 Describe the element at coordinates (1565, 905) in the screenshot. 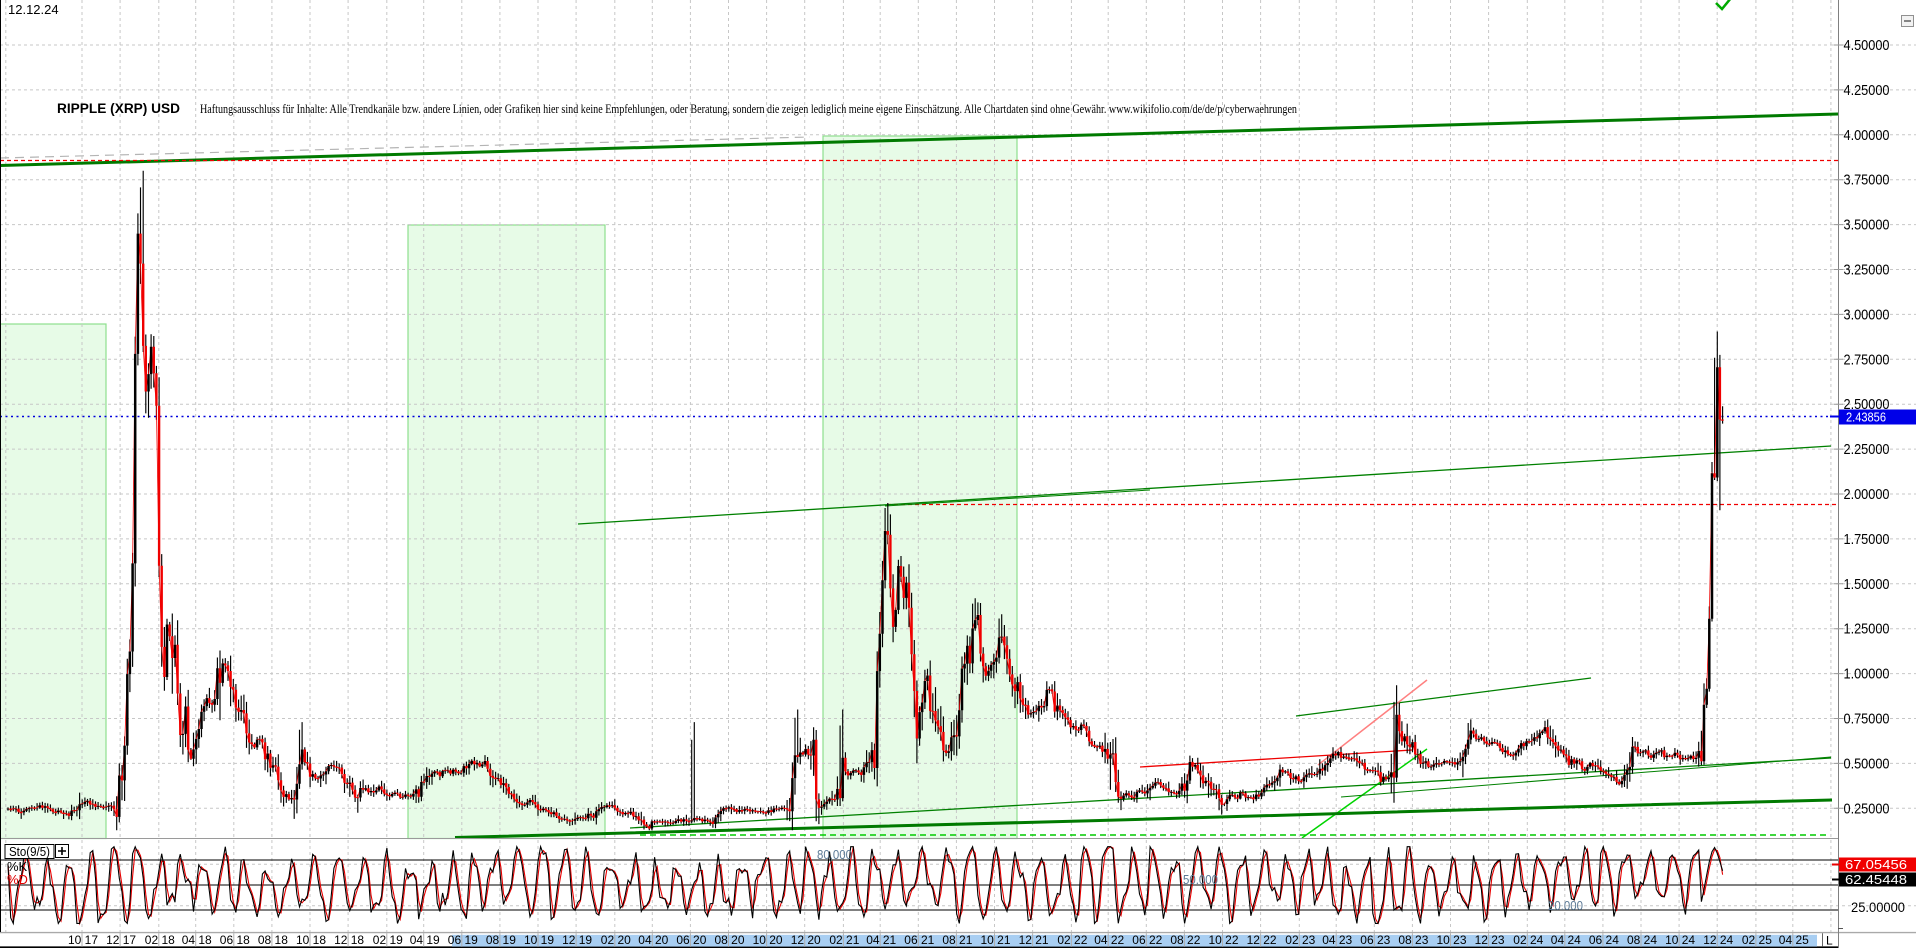

I see `svg-text: 20.000` at that location.